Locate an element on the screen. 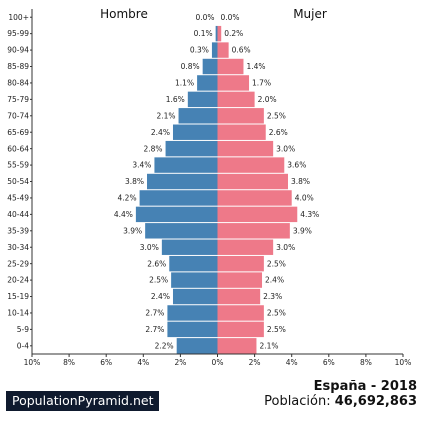  female-value-label: 1.7% is located at coordinates (261, 83).